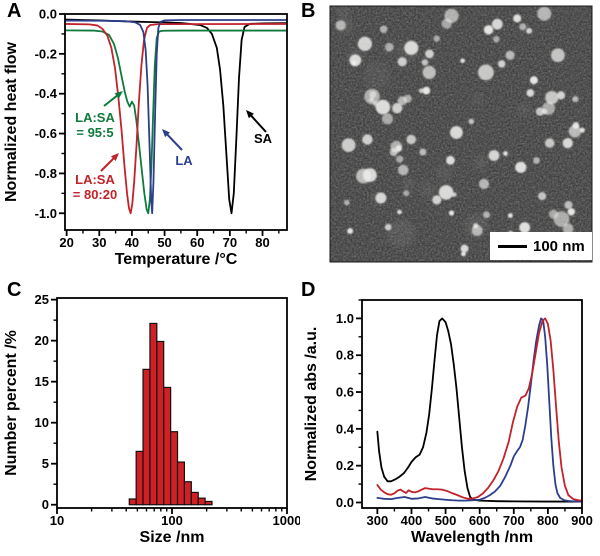 The image size is (600, 556). What do you see at coordinates (262, 242) in the screenshot?
I see `x-tick-label: 80` at bounding box center [262, 242].